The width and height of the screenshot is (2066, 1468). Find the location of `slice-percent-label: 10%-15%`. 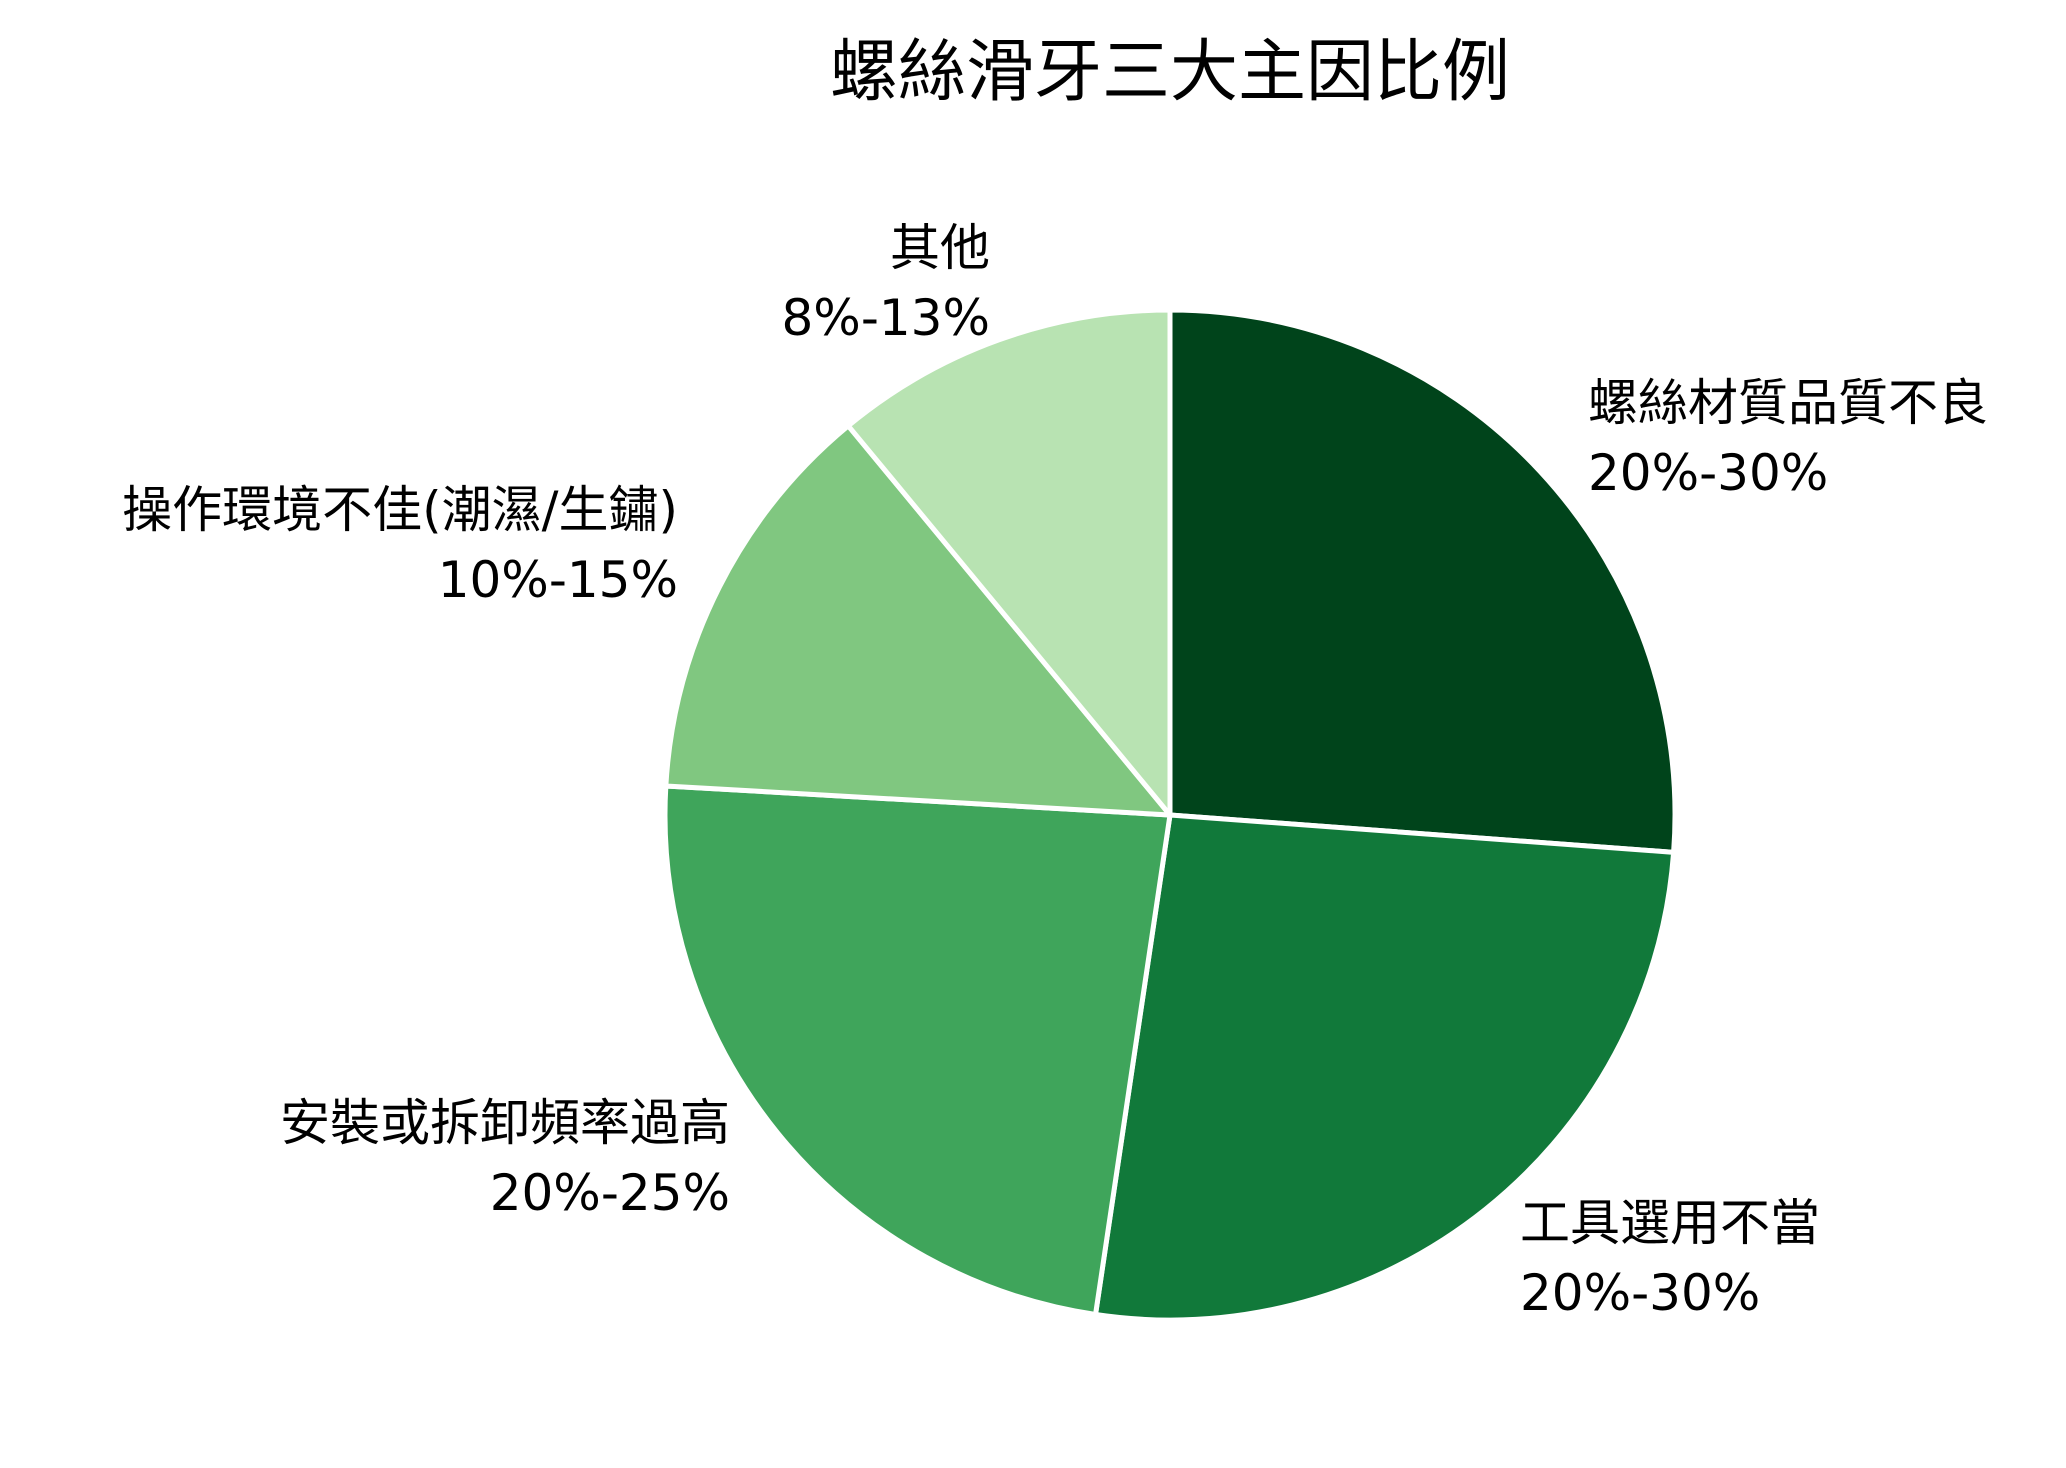

slice-percent-label: 10%-15% is located at coordinates (558, 580).